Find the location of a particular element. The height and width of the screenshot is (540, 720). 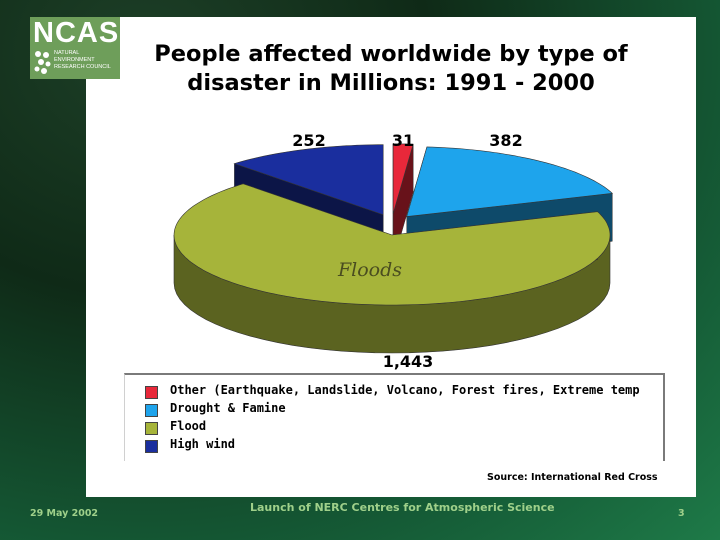

data-label-high-wind: 252 is located at coordinates (308, 140).